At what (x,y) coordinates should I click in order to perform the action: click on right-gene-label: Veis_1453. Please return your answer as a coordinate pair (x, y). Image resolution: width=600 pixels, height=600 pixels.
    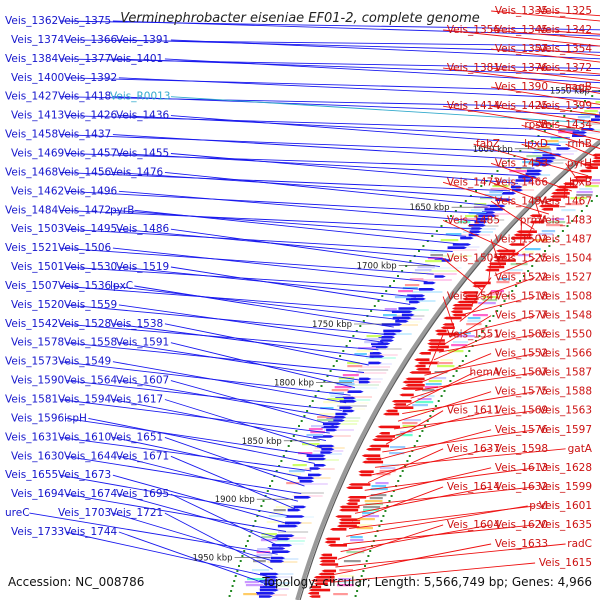
    Looking at the image, I should click on (521, 163).